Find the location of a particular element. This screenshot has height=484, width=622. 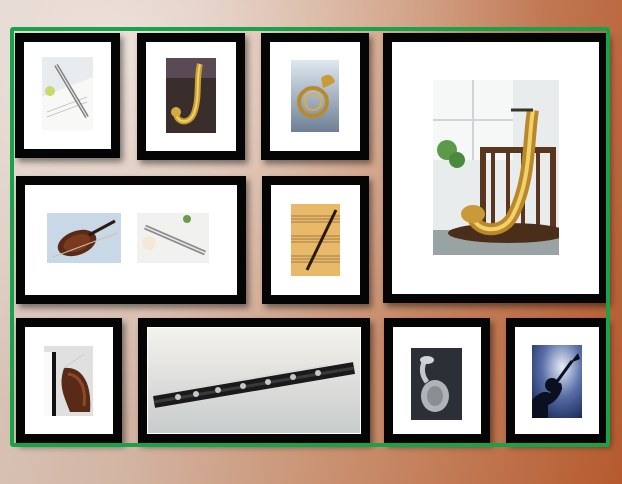

frame-sheet-music-pen is located at coordinates (315, 240).